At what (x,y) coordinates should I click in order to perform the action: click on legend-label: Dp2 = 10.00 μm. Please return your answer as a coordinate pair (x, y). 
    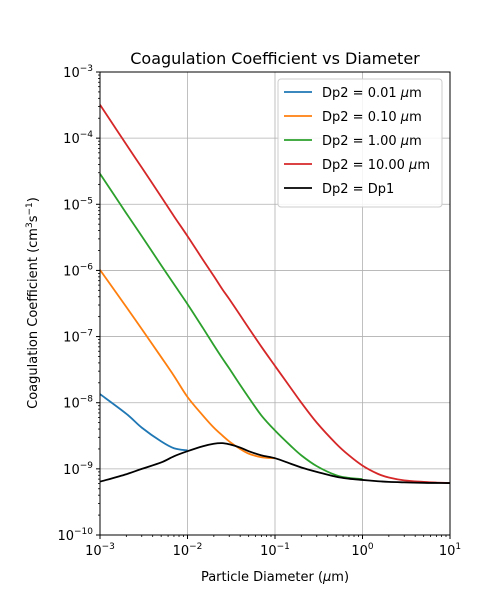
    Looking at the image, I should click on (376, 165).